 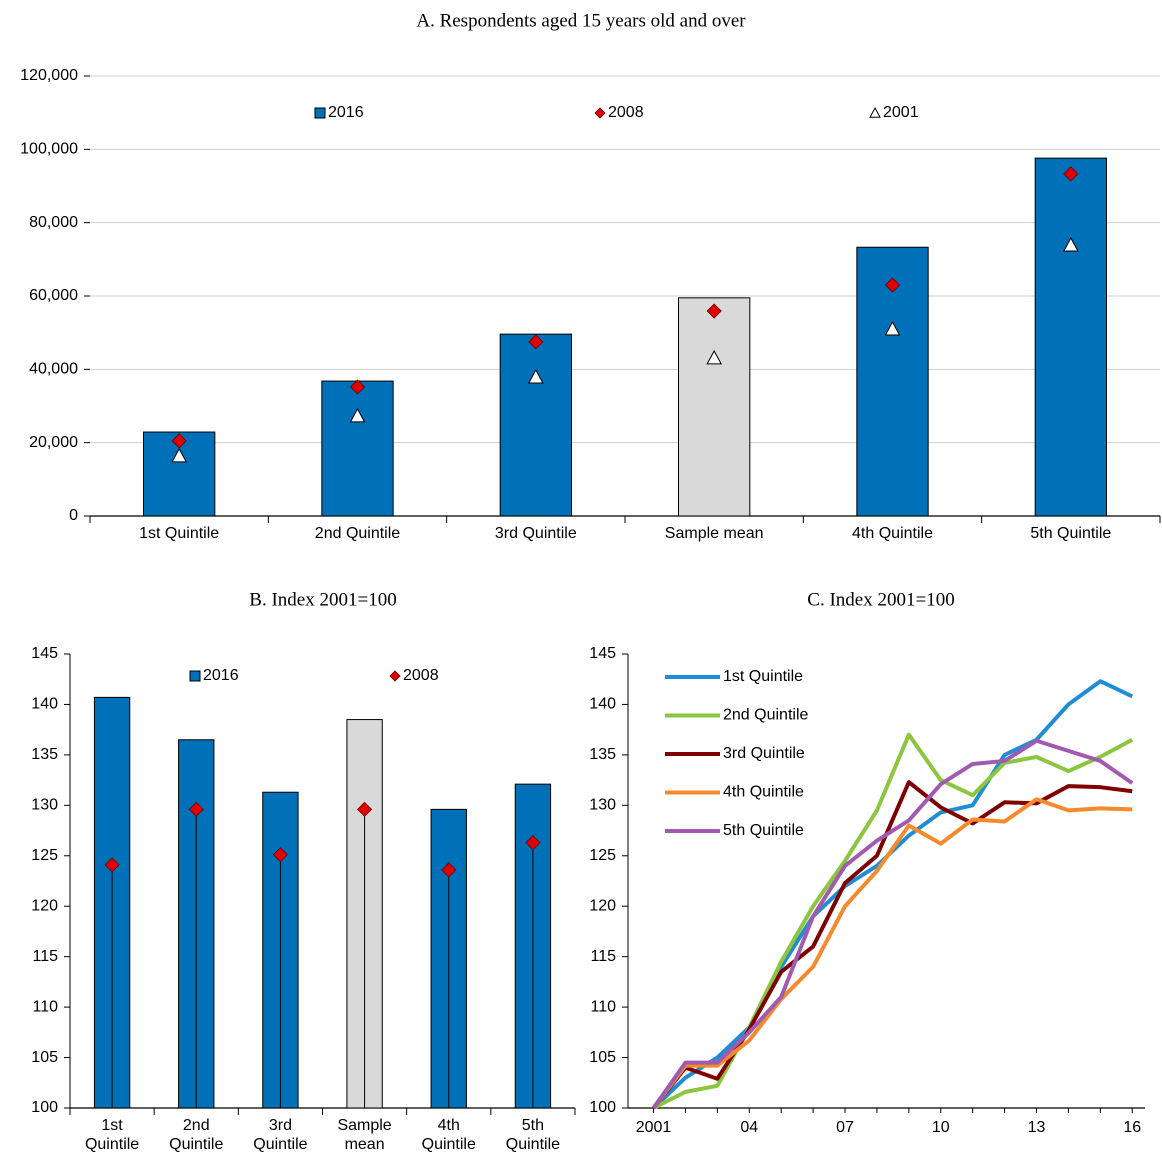 I want to click on legend-label: 4th Quintile, so click(x=763, y=792).